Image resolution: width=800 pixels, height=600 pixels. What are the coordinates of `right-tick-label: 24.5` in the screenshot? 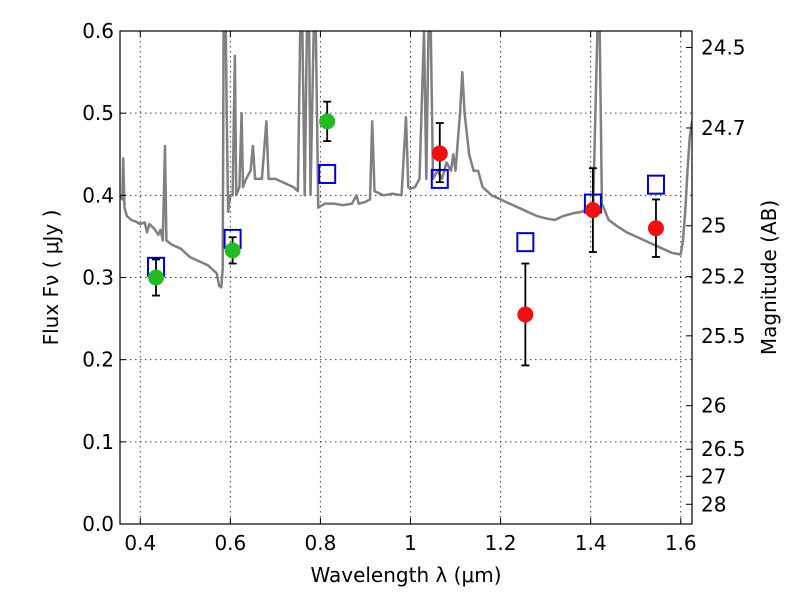 It's located at (723, 47).